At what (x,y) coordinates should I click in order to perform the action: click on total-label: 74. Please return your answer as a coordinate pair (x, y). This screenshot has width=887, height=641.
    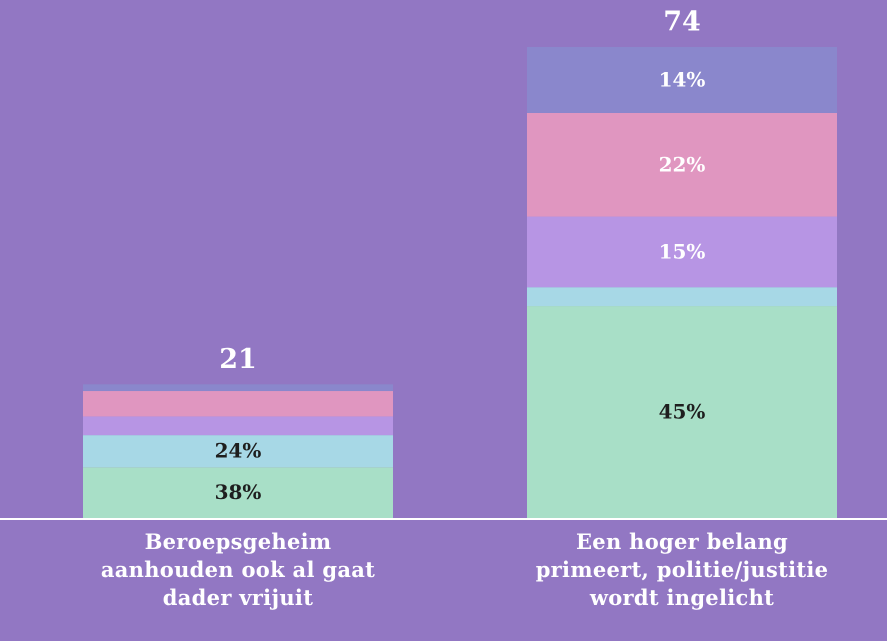
    Looking at the image, I should click on (682, 22).